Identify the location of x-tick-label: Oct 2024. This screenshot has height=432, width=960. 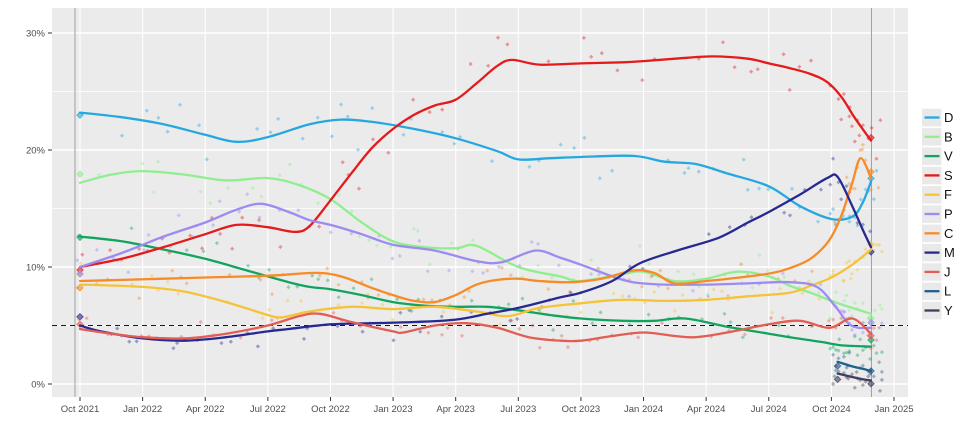
(831, 409).